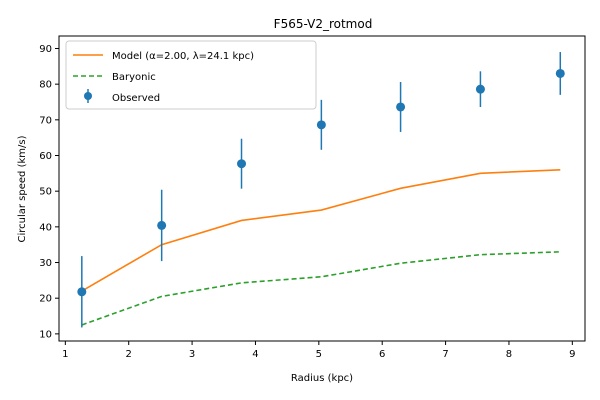  Describe the element at coordinates (319, 354) in the screenshot. I see `x-tick-label: 5` at that location.